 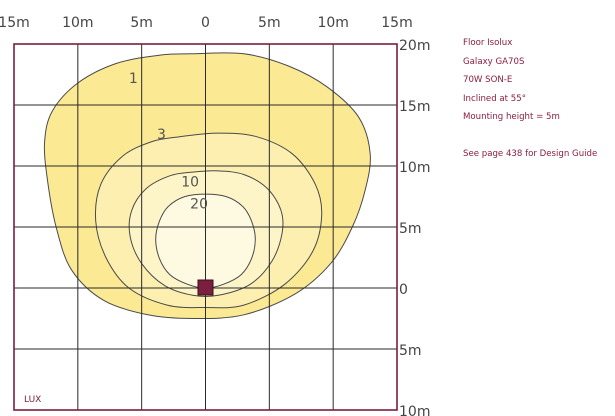 I want to click on design-guide-note: See page 438 for Design Guide, so click(x=530, y=153).